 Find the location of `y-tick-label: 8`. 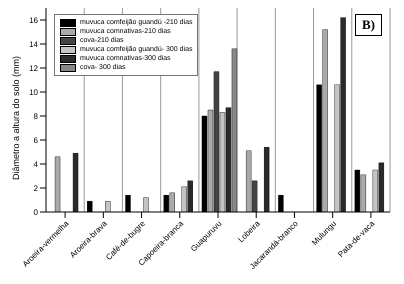

y-tick-label: 8 is located at coordinates (36, 116).